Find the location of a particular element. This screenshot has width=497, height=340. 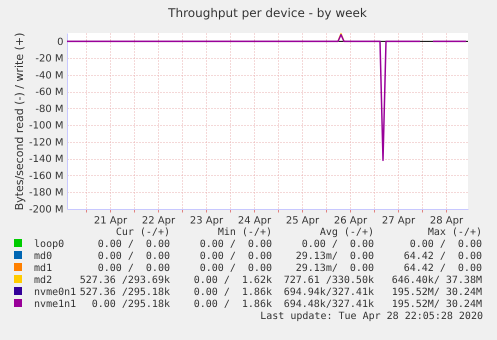

y-tick-label: -180 M is located at coordinates (46, 193).